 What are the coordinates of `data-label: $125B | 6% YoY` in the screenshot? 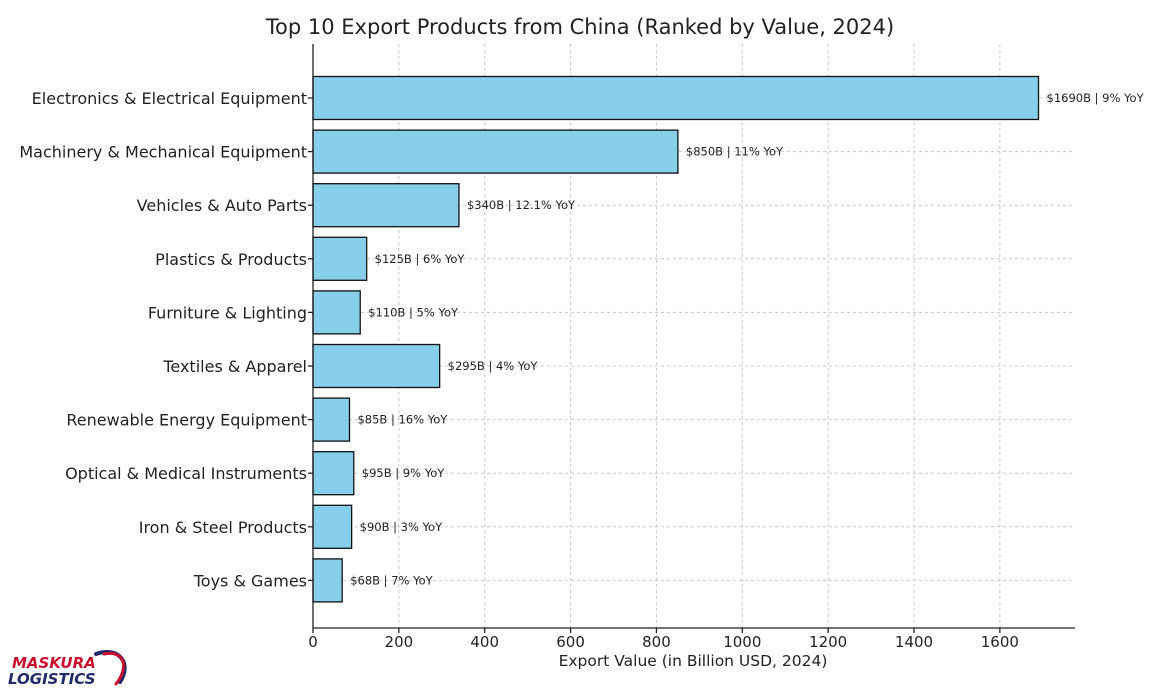 It's located at (420, 259).